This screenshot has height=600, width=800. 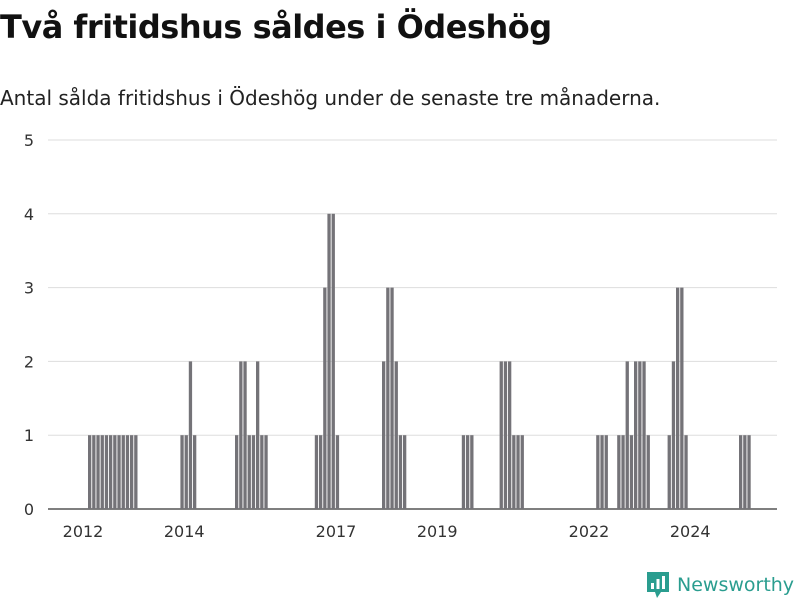 I want to click on x-tick-label: 2024, so click(x=690, y=531).